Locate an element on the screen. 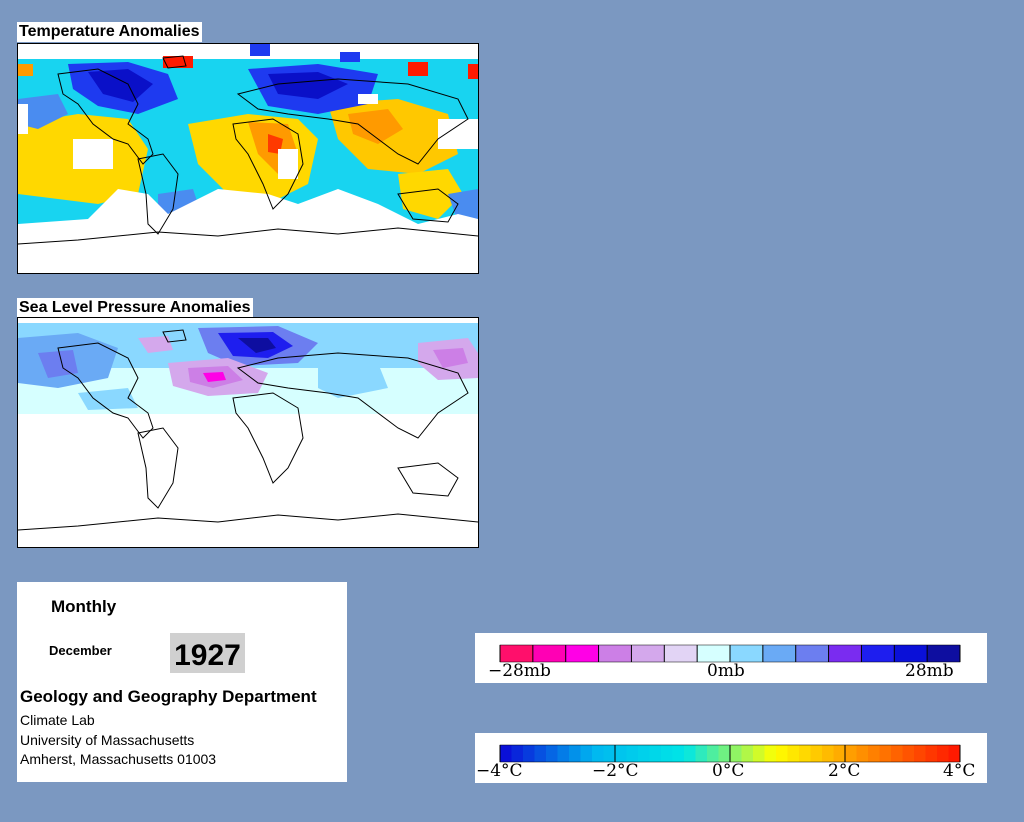 The image size is (1024, 822). university-label: University of Massachusetts is located at coordinates (107, 740).